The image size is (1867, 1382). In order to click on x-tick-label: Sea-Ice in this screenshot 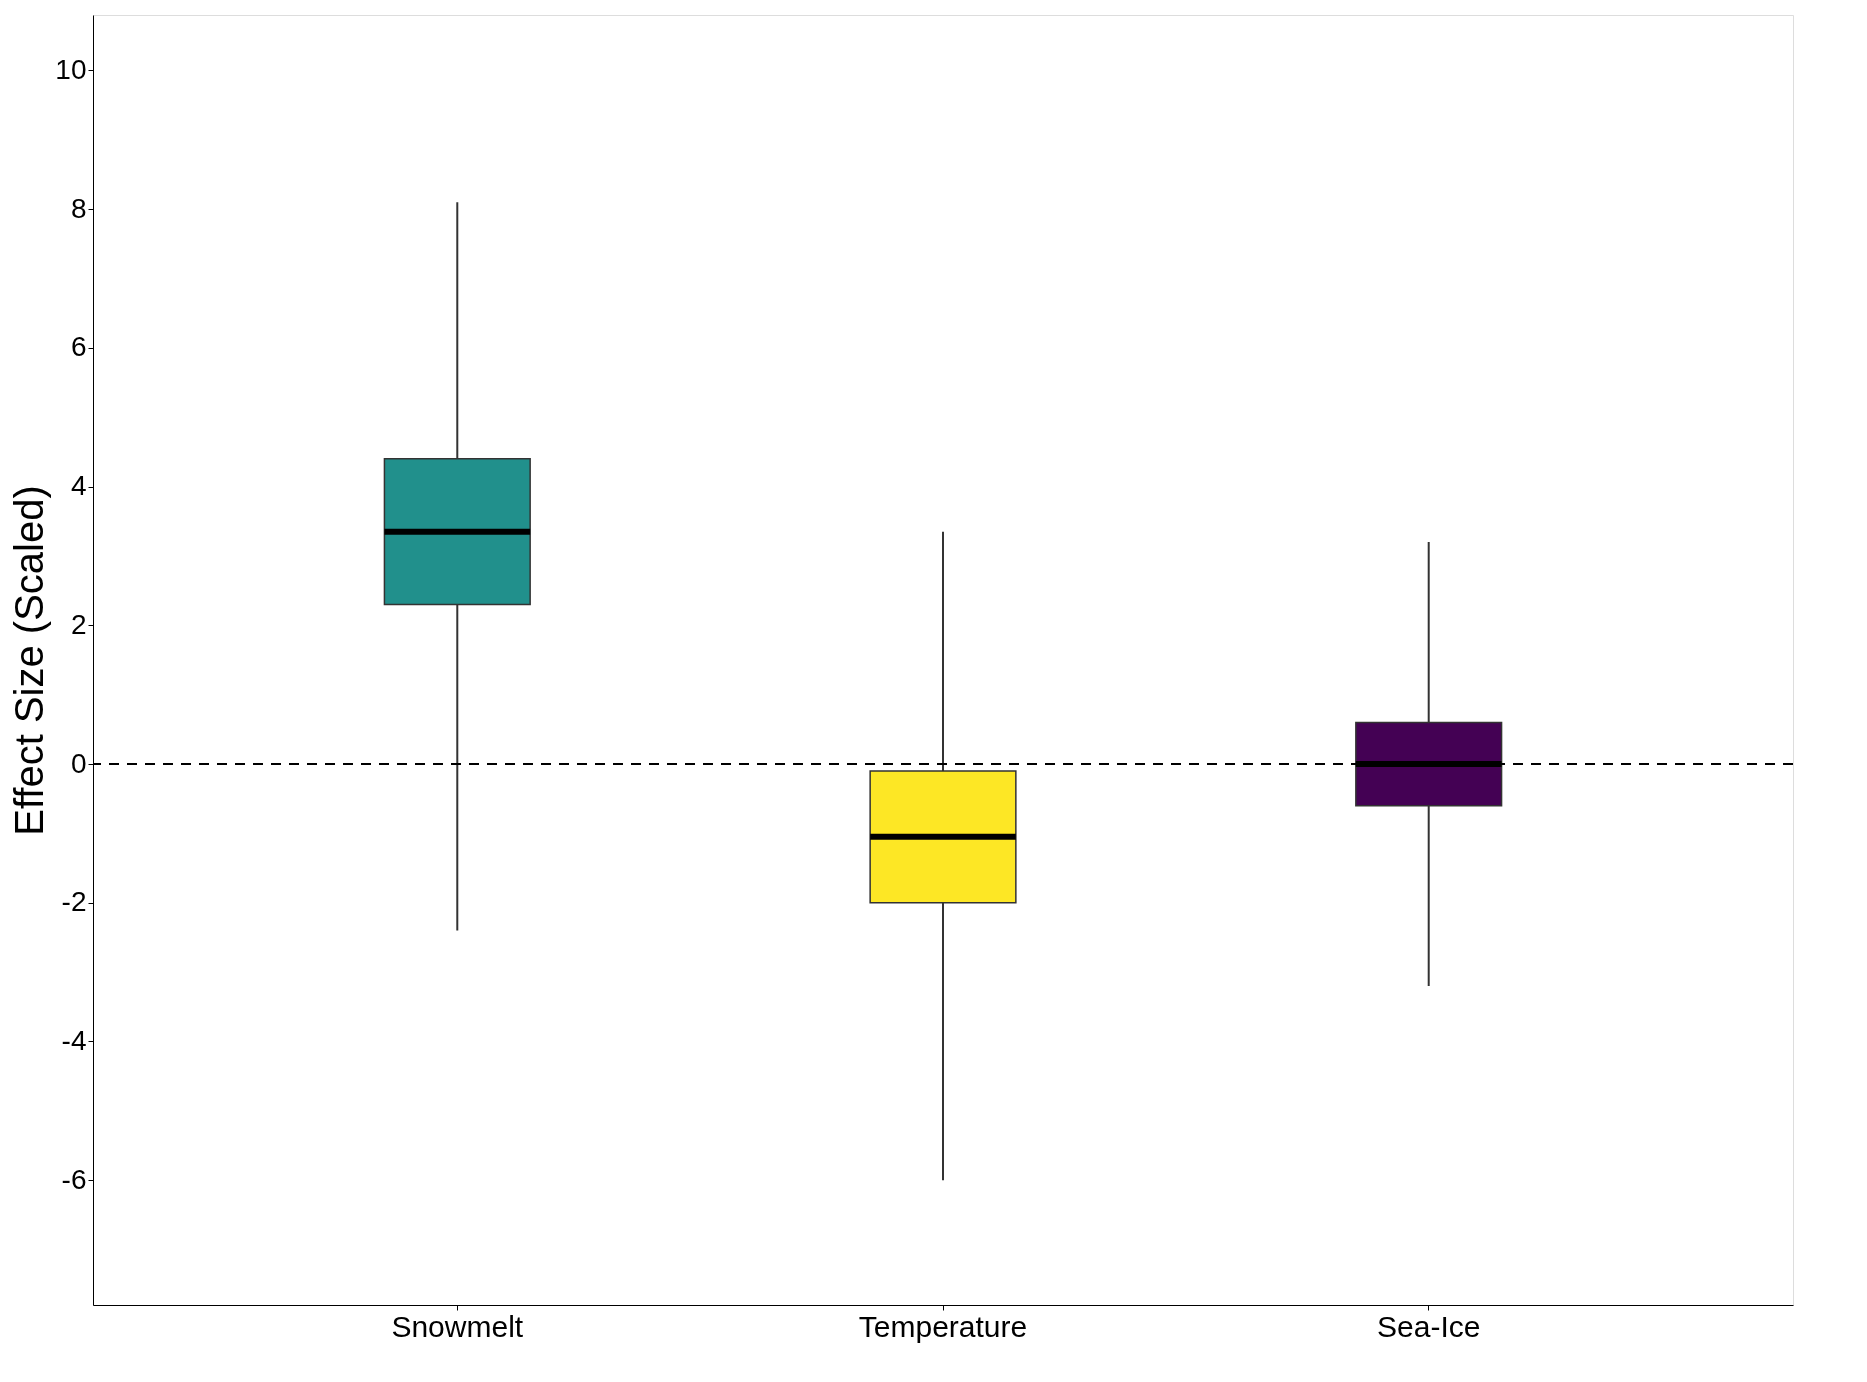, I will do `click(1429, 1326)`.